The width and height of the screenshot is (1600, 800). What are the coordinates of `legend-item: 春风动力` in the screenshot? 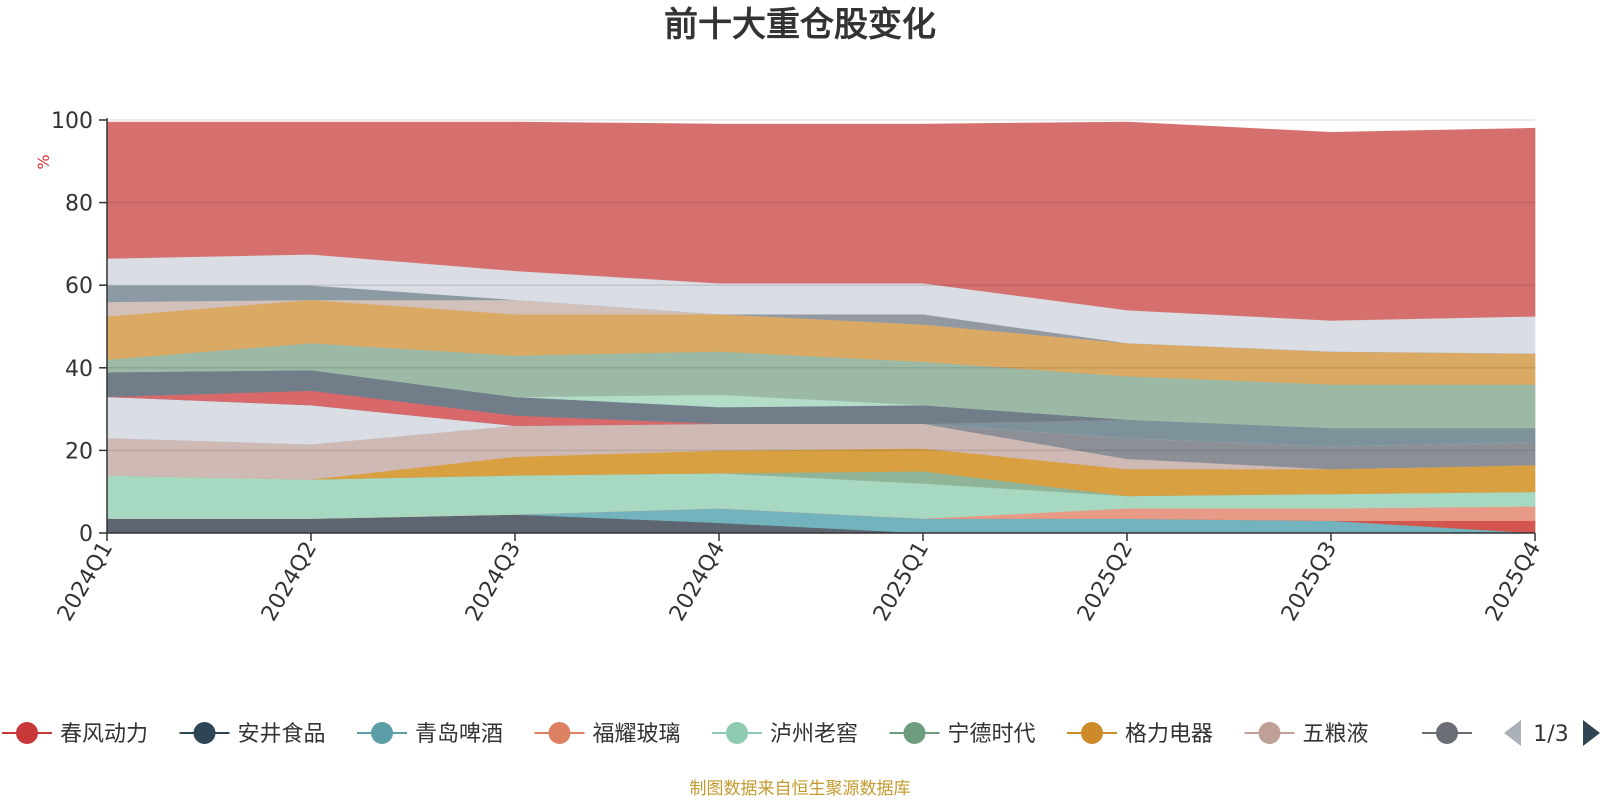 It's located at (75, 734).